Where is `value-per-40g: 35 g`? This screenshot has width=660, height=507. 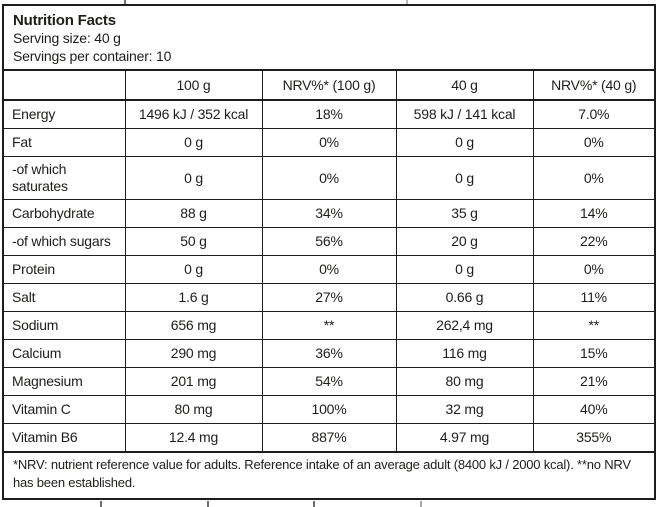
value-per-40g: 35 g is located at coordinates (464, 213).